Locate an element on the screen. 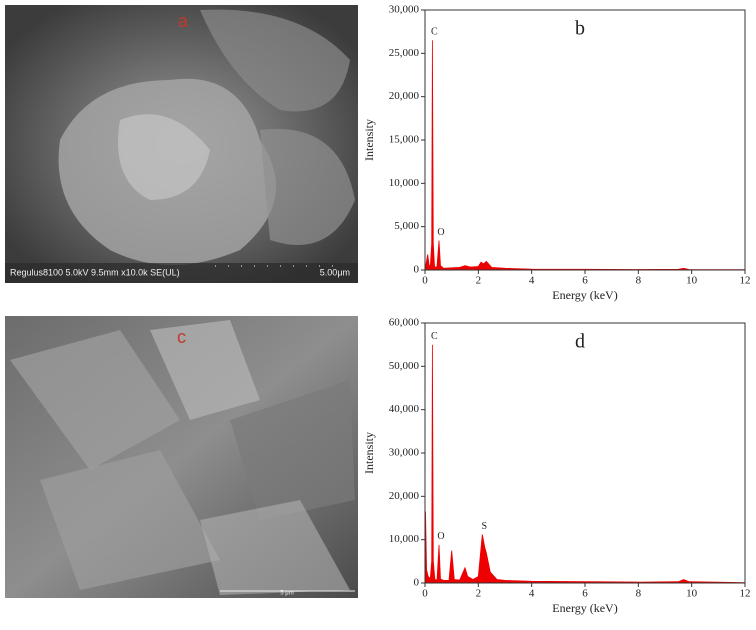 Image resolution: width=756 pixels, height=630 pixels. panel-title: b is located at coordinates (580, 29).